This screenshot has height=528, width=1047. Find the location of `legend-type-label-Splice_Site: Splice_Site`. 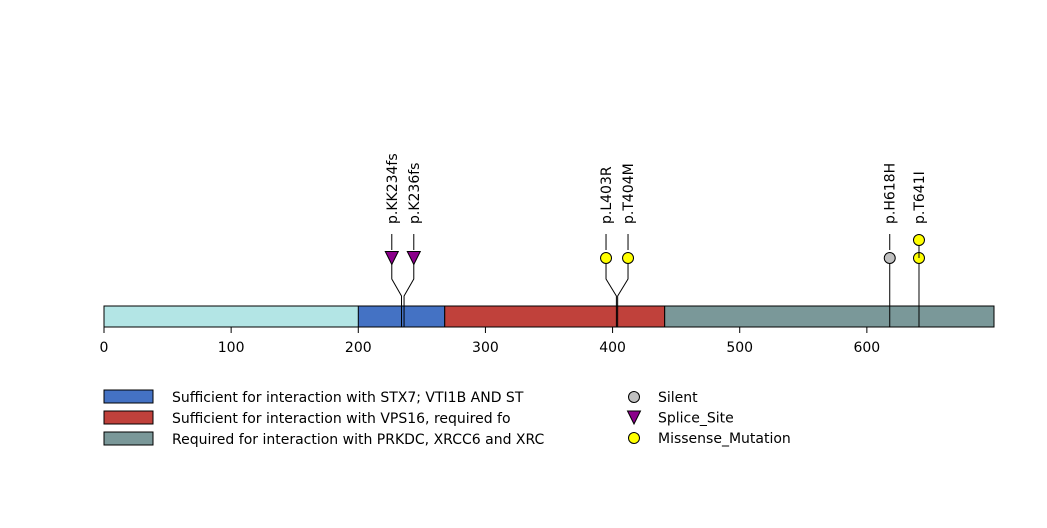

legend-type-label-Splice_Site: Splice_Site is located at coordinates (696, 419).